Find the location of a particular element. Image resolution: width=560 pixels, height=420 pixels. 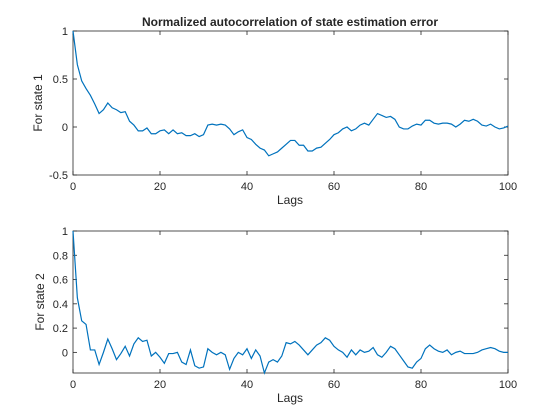

y-tick-label: 0.5 is located at coordinates (60, 80).